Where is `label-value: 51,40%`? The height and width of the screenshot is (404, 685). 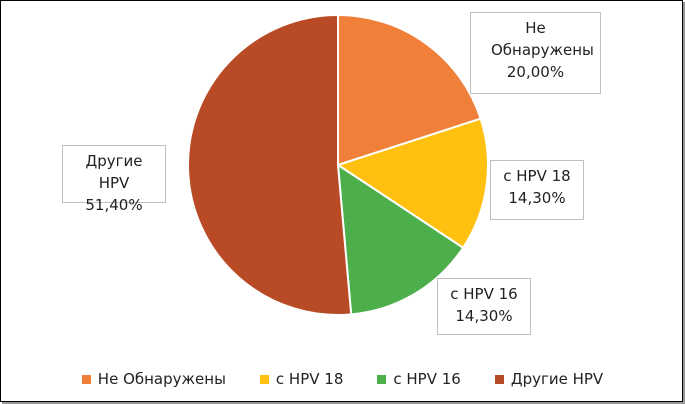 label-value: 51,40% is located at coordinates (114, 205).